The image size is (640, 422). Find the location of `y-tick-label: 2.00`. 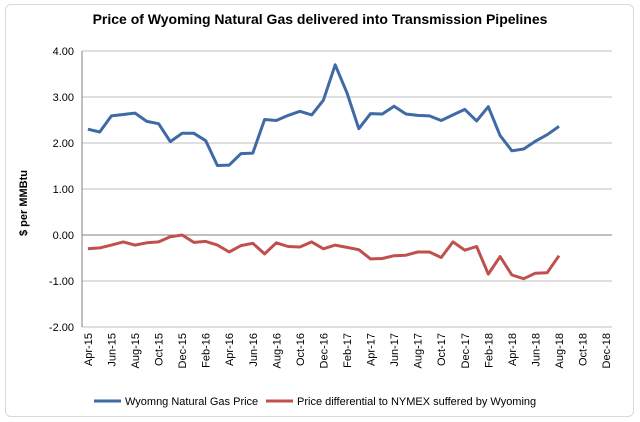

y-tick-label: 2.00 is located at coordinates (63, 144).